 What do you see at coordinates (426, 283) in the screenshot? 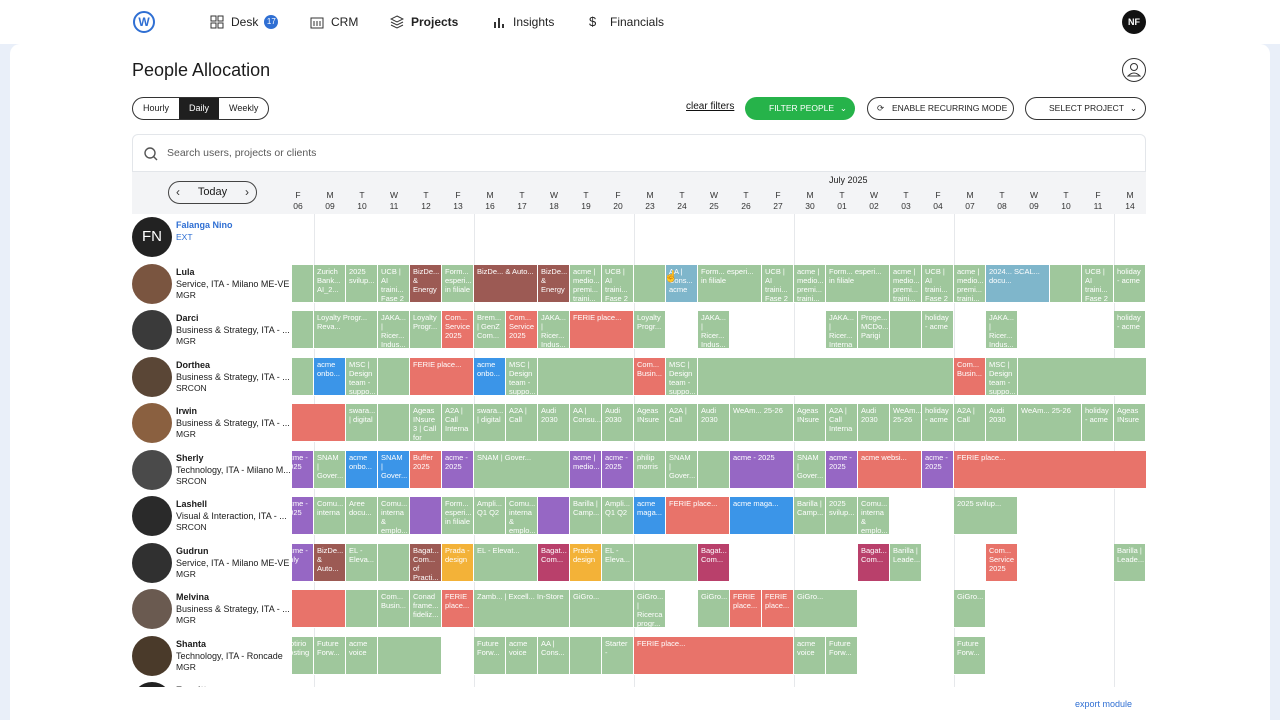
I see `allocation-block: BizDe... & Energy` at bounding box center [426, 283].